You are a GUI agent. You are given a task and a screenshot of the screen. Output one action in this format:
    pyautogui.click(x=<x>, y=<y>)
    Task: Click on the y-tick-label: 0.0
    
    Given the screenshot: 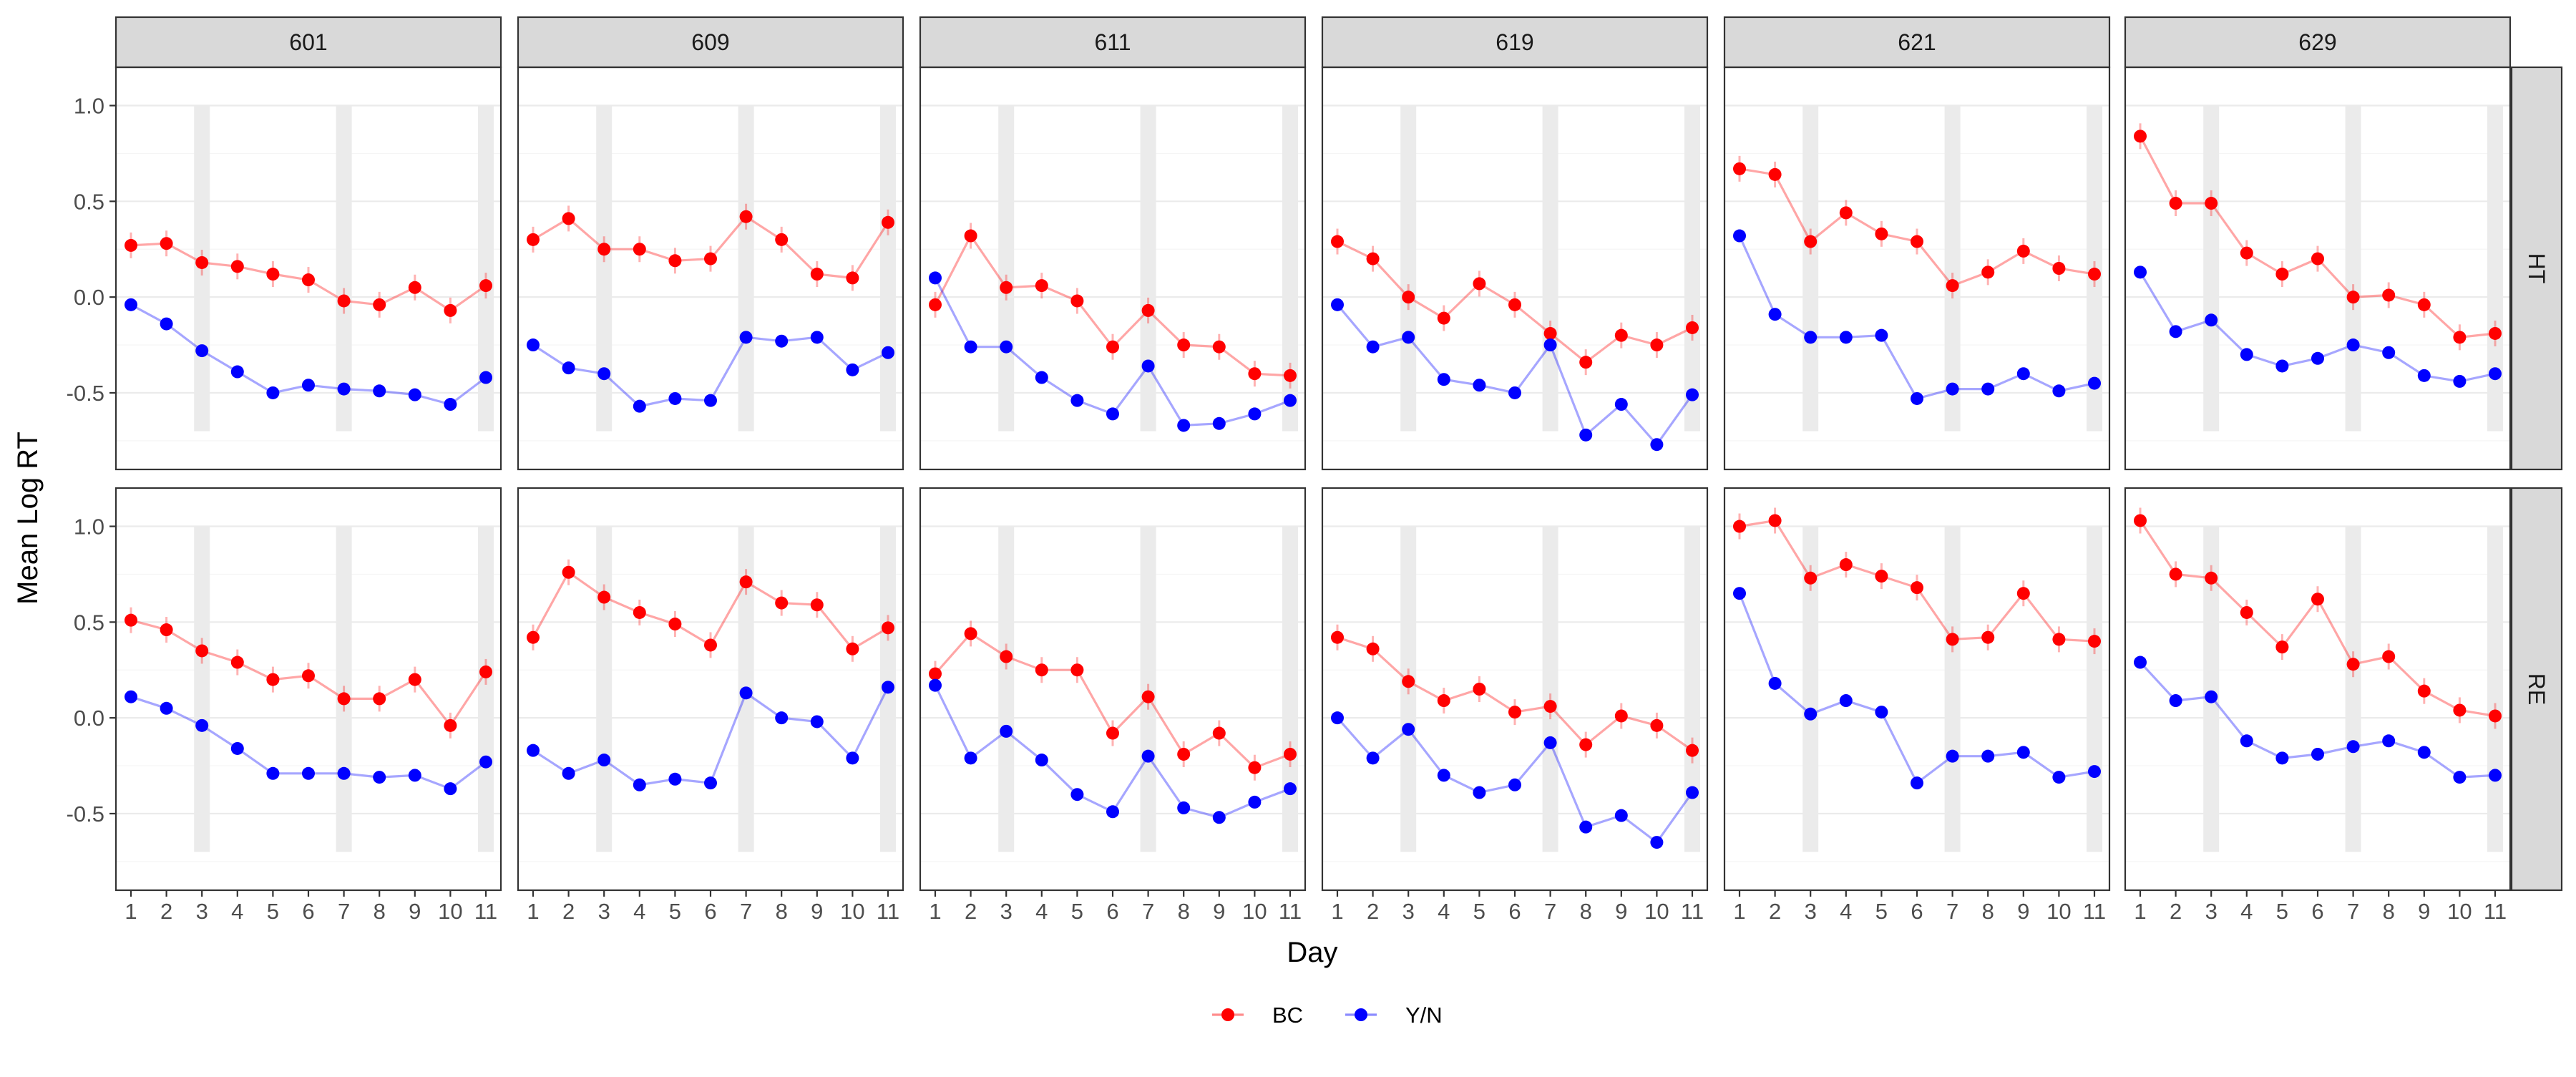 What is the action you would take?
    pyautogui.click(x=89, y=718)
    